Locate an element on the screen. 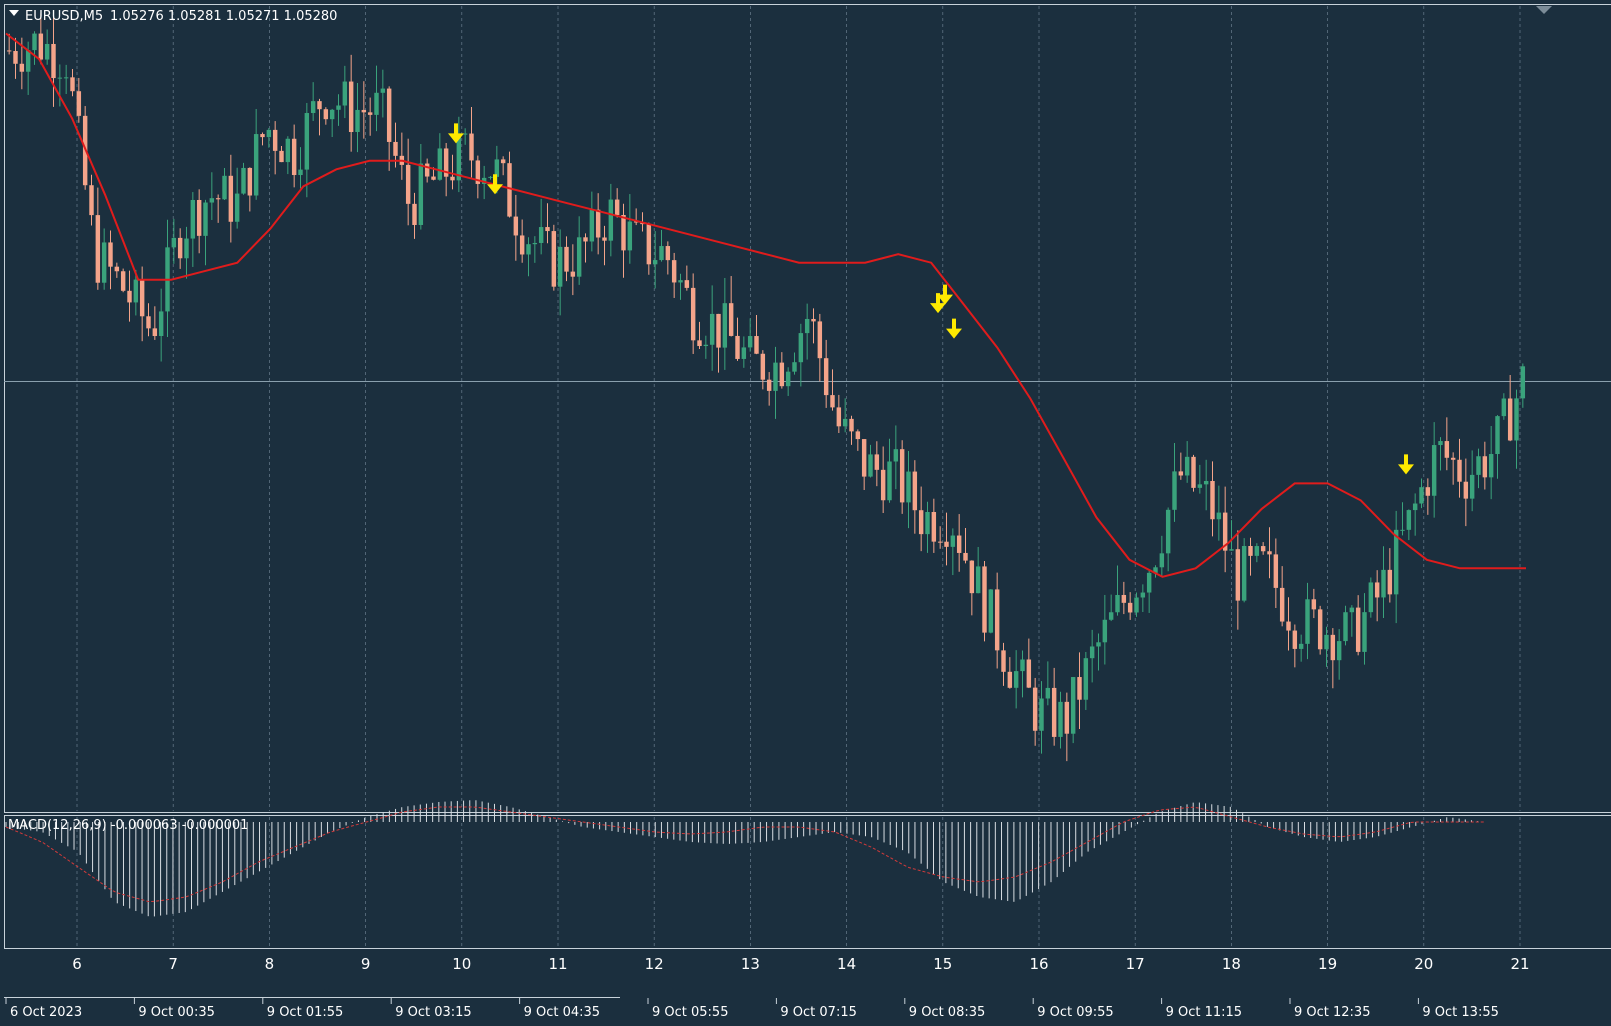 The image size is (1611, 1026). day-tick-label: 20 is located at coordinates (1423, 964).